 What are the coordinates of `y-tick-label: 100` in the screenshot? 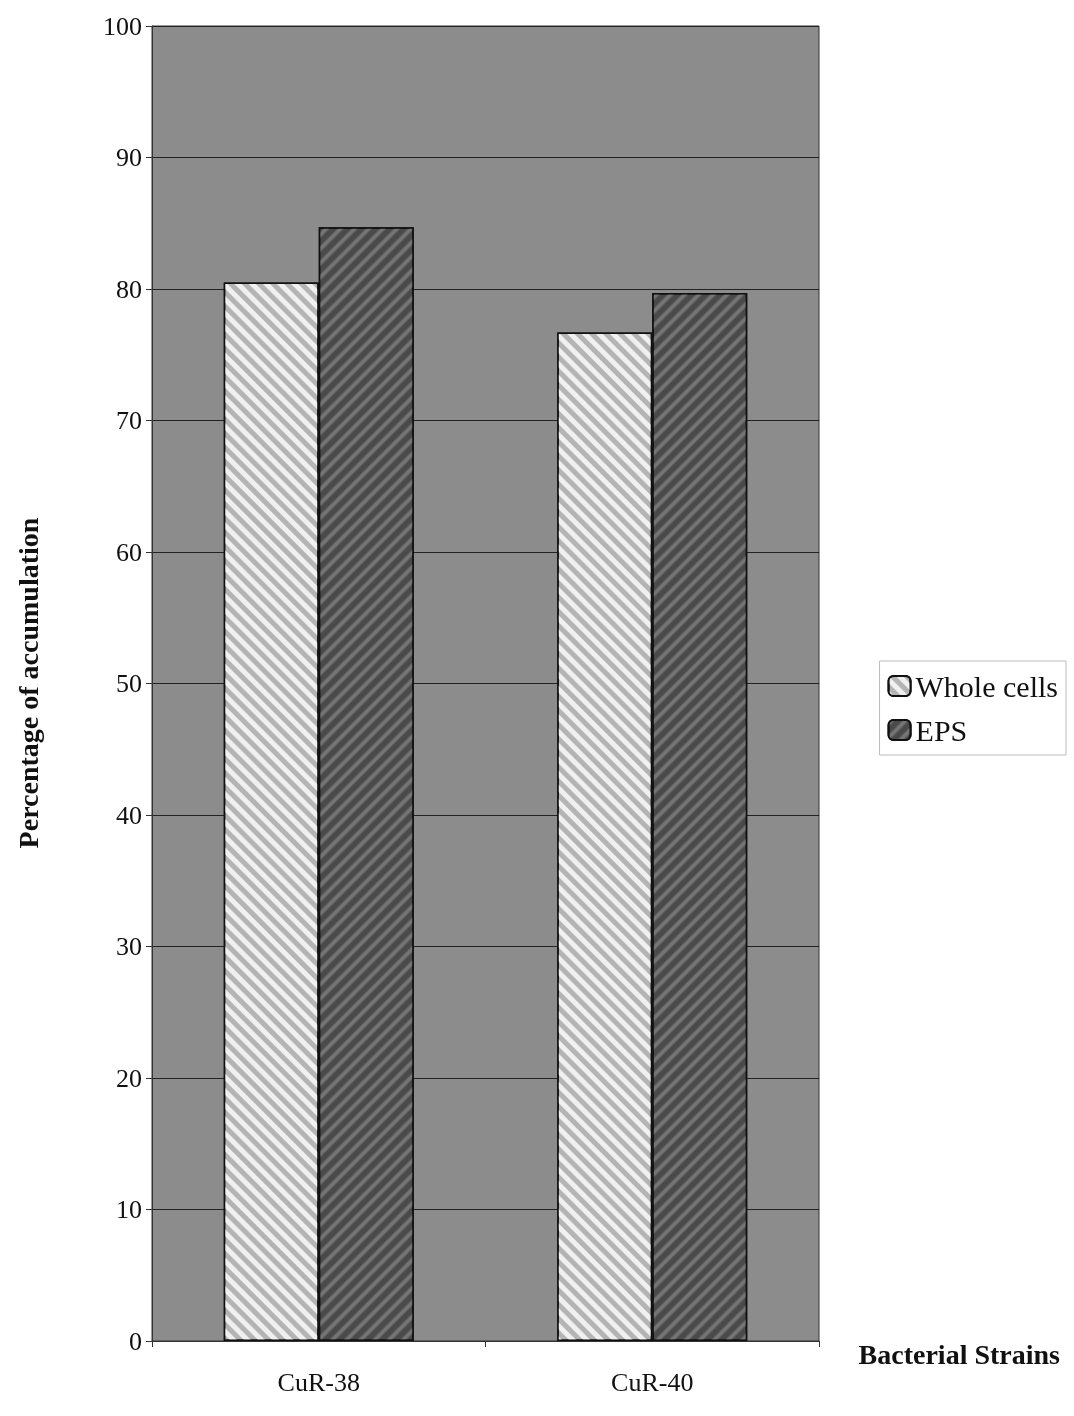 It's located at (122, 26).